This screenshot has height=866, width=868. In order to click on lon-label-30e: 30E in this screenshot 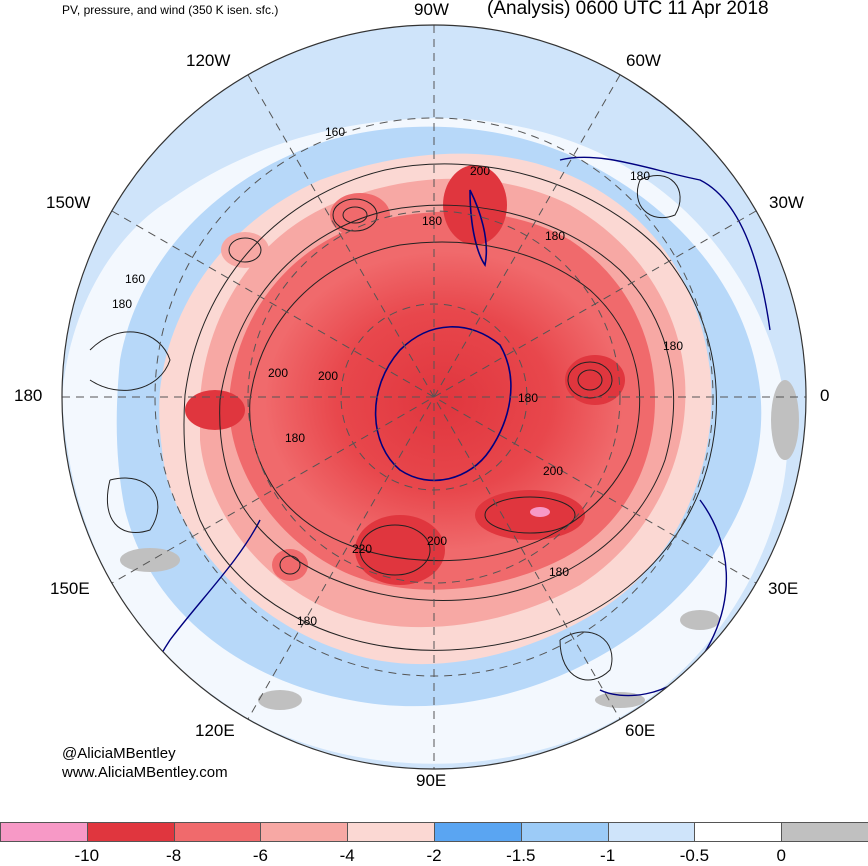, I will do `click(783, 588)`.